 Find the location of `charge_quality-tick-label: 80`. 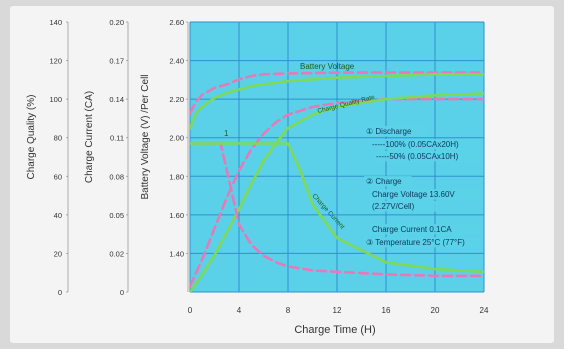

charge_quality-tick-label: 80 is located at coordinates (58, 138).